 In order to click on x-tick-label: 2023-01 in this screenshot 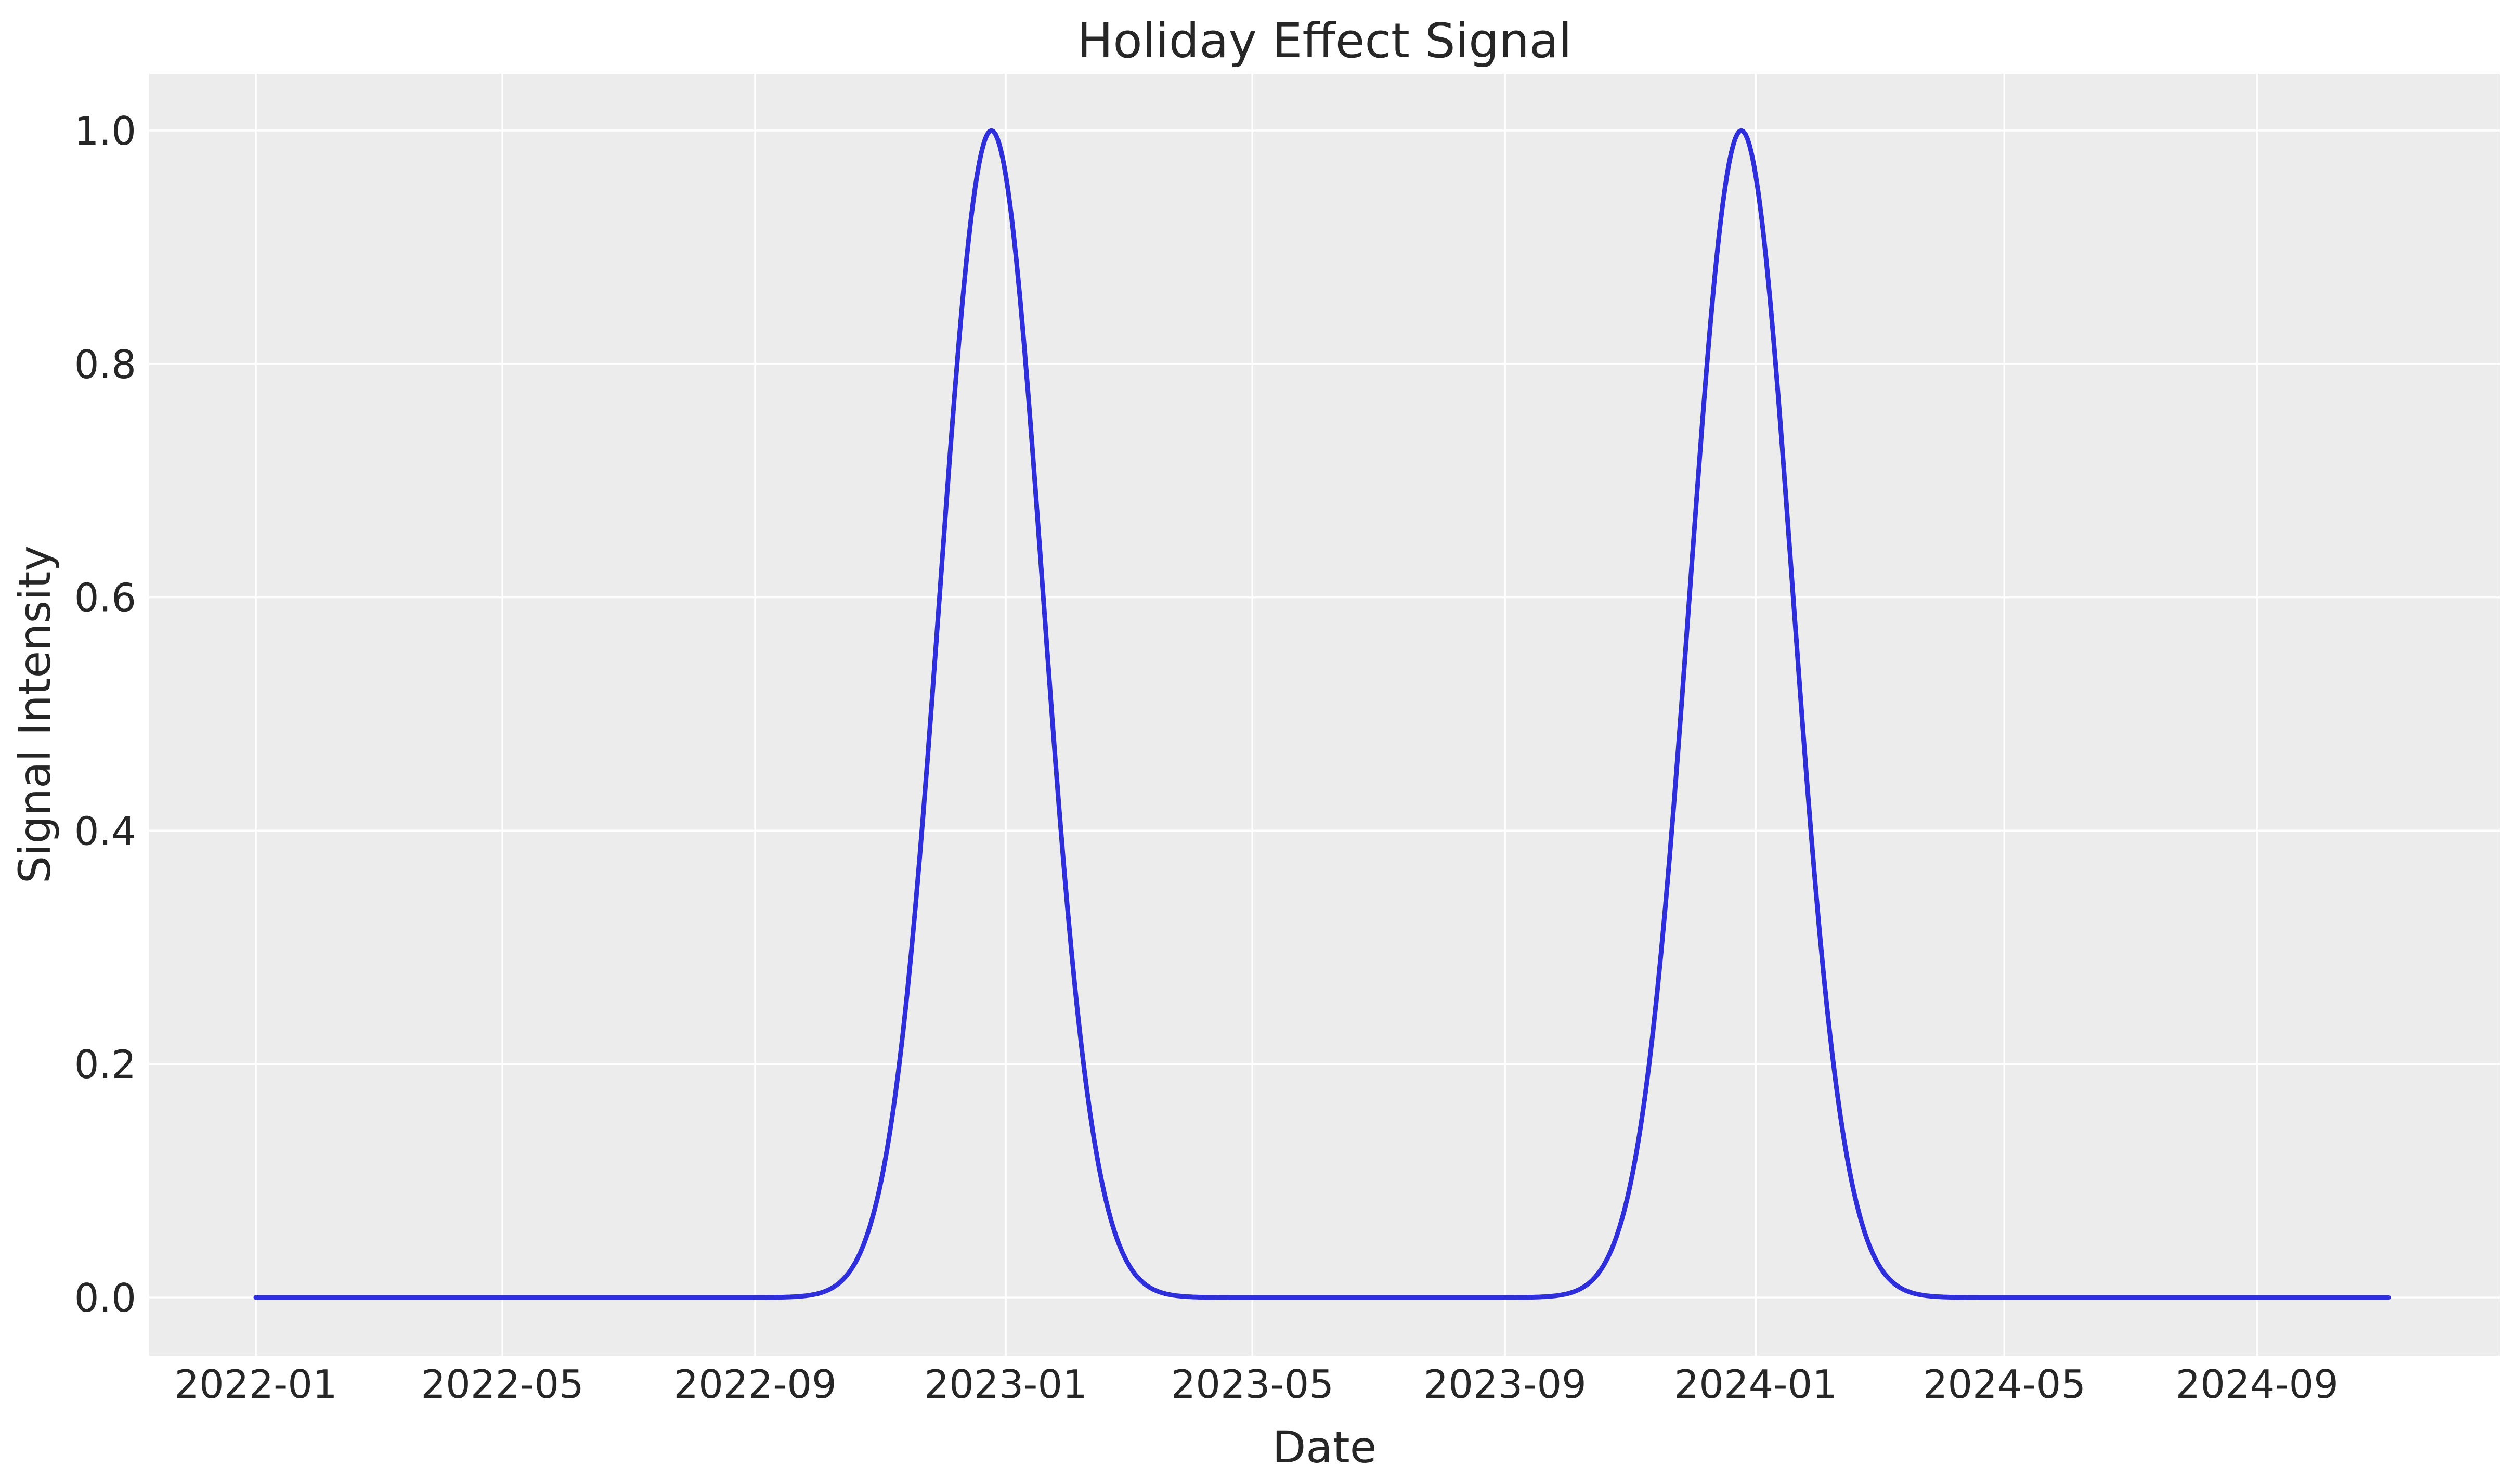, I will do `click(1005, 1384)`.